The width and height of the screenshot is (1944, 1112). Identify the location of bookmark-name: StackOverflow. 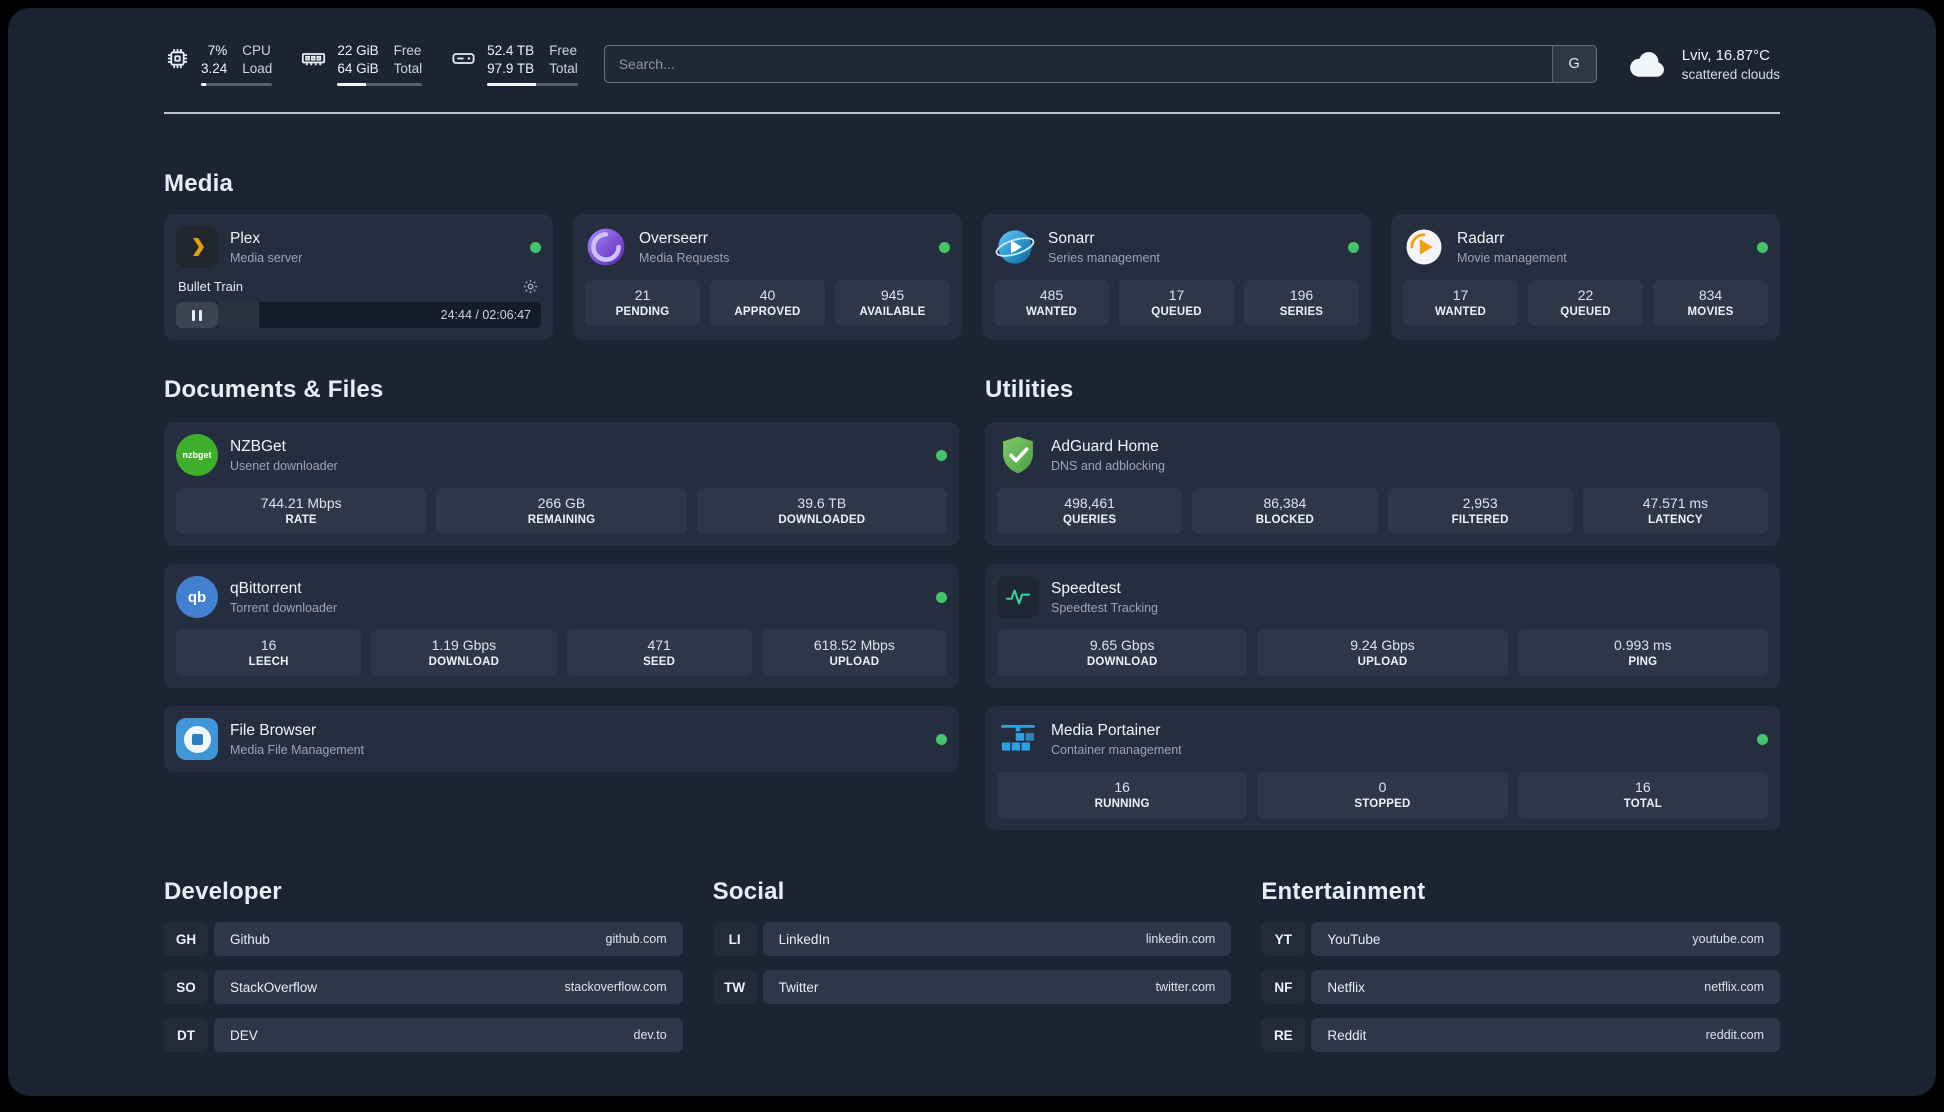
(274, 987).